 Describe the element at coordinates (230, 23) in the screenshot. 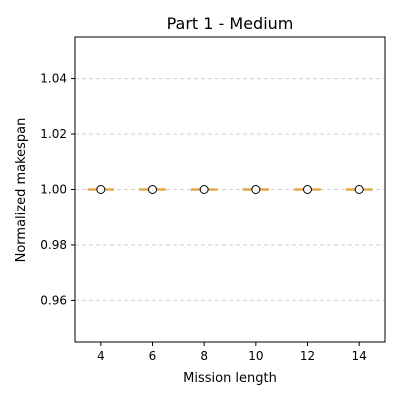

I see `chart-title: Part 1 - Medium` at that location.